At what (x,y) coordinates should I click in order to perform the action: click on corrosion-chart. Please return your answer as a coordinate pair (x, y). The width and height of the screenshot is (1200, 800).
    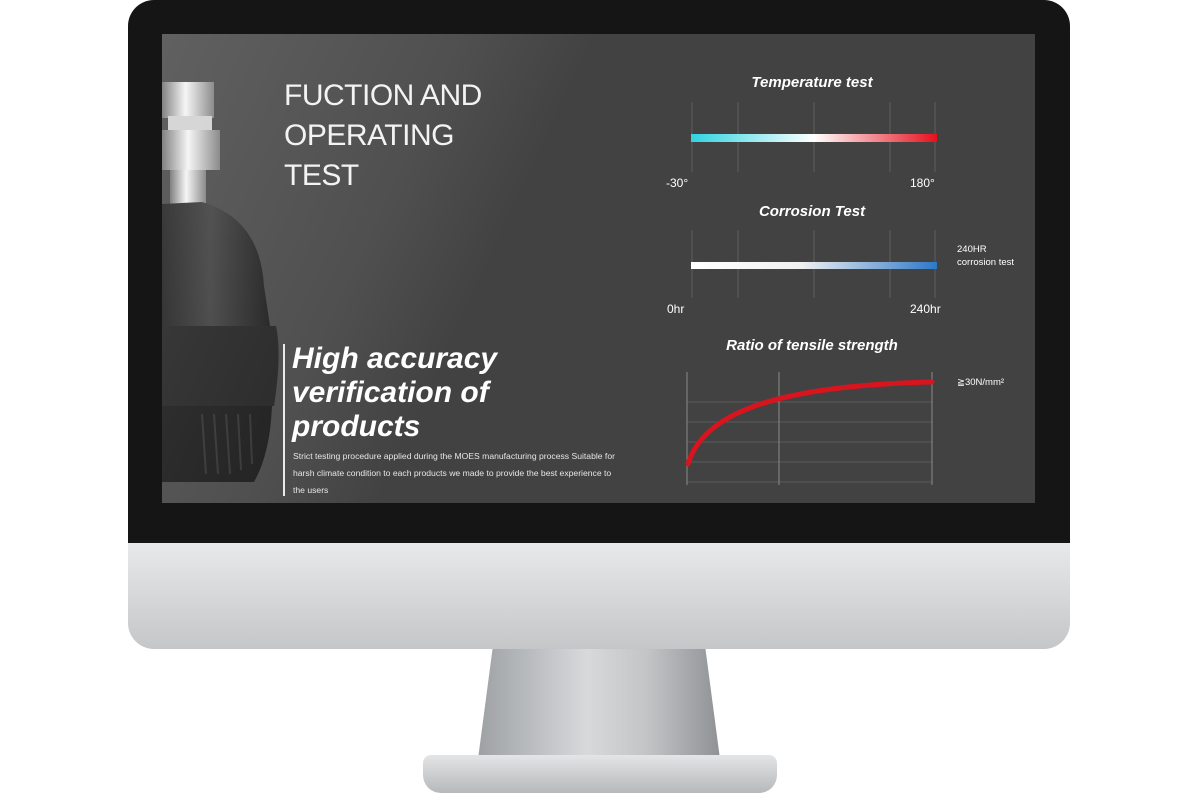
    Looking at the image, I should click on (814, 264).